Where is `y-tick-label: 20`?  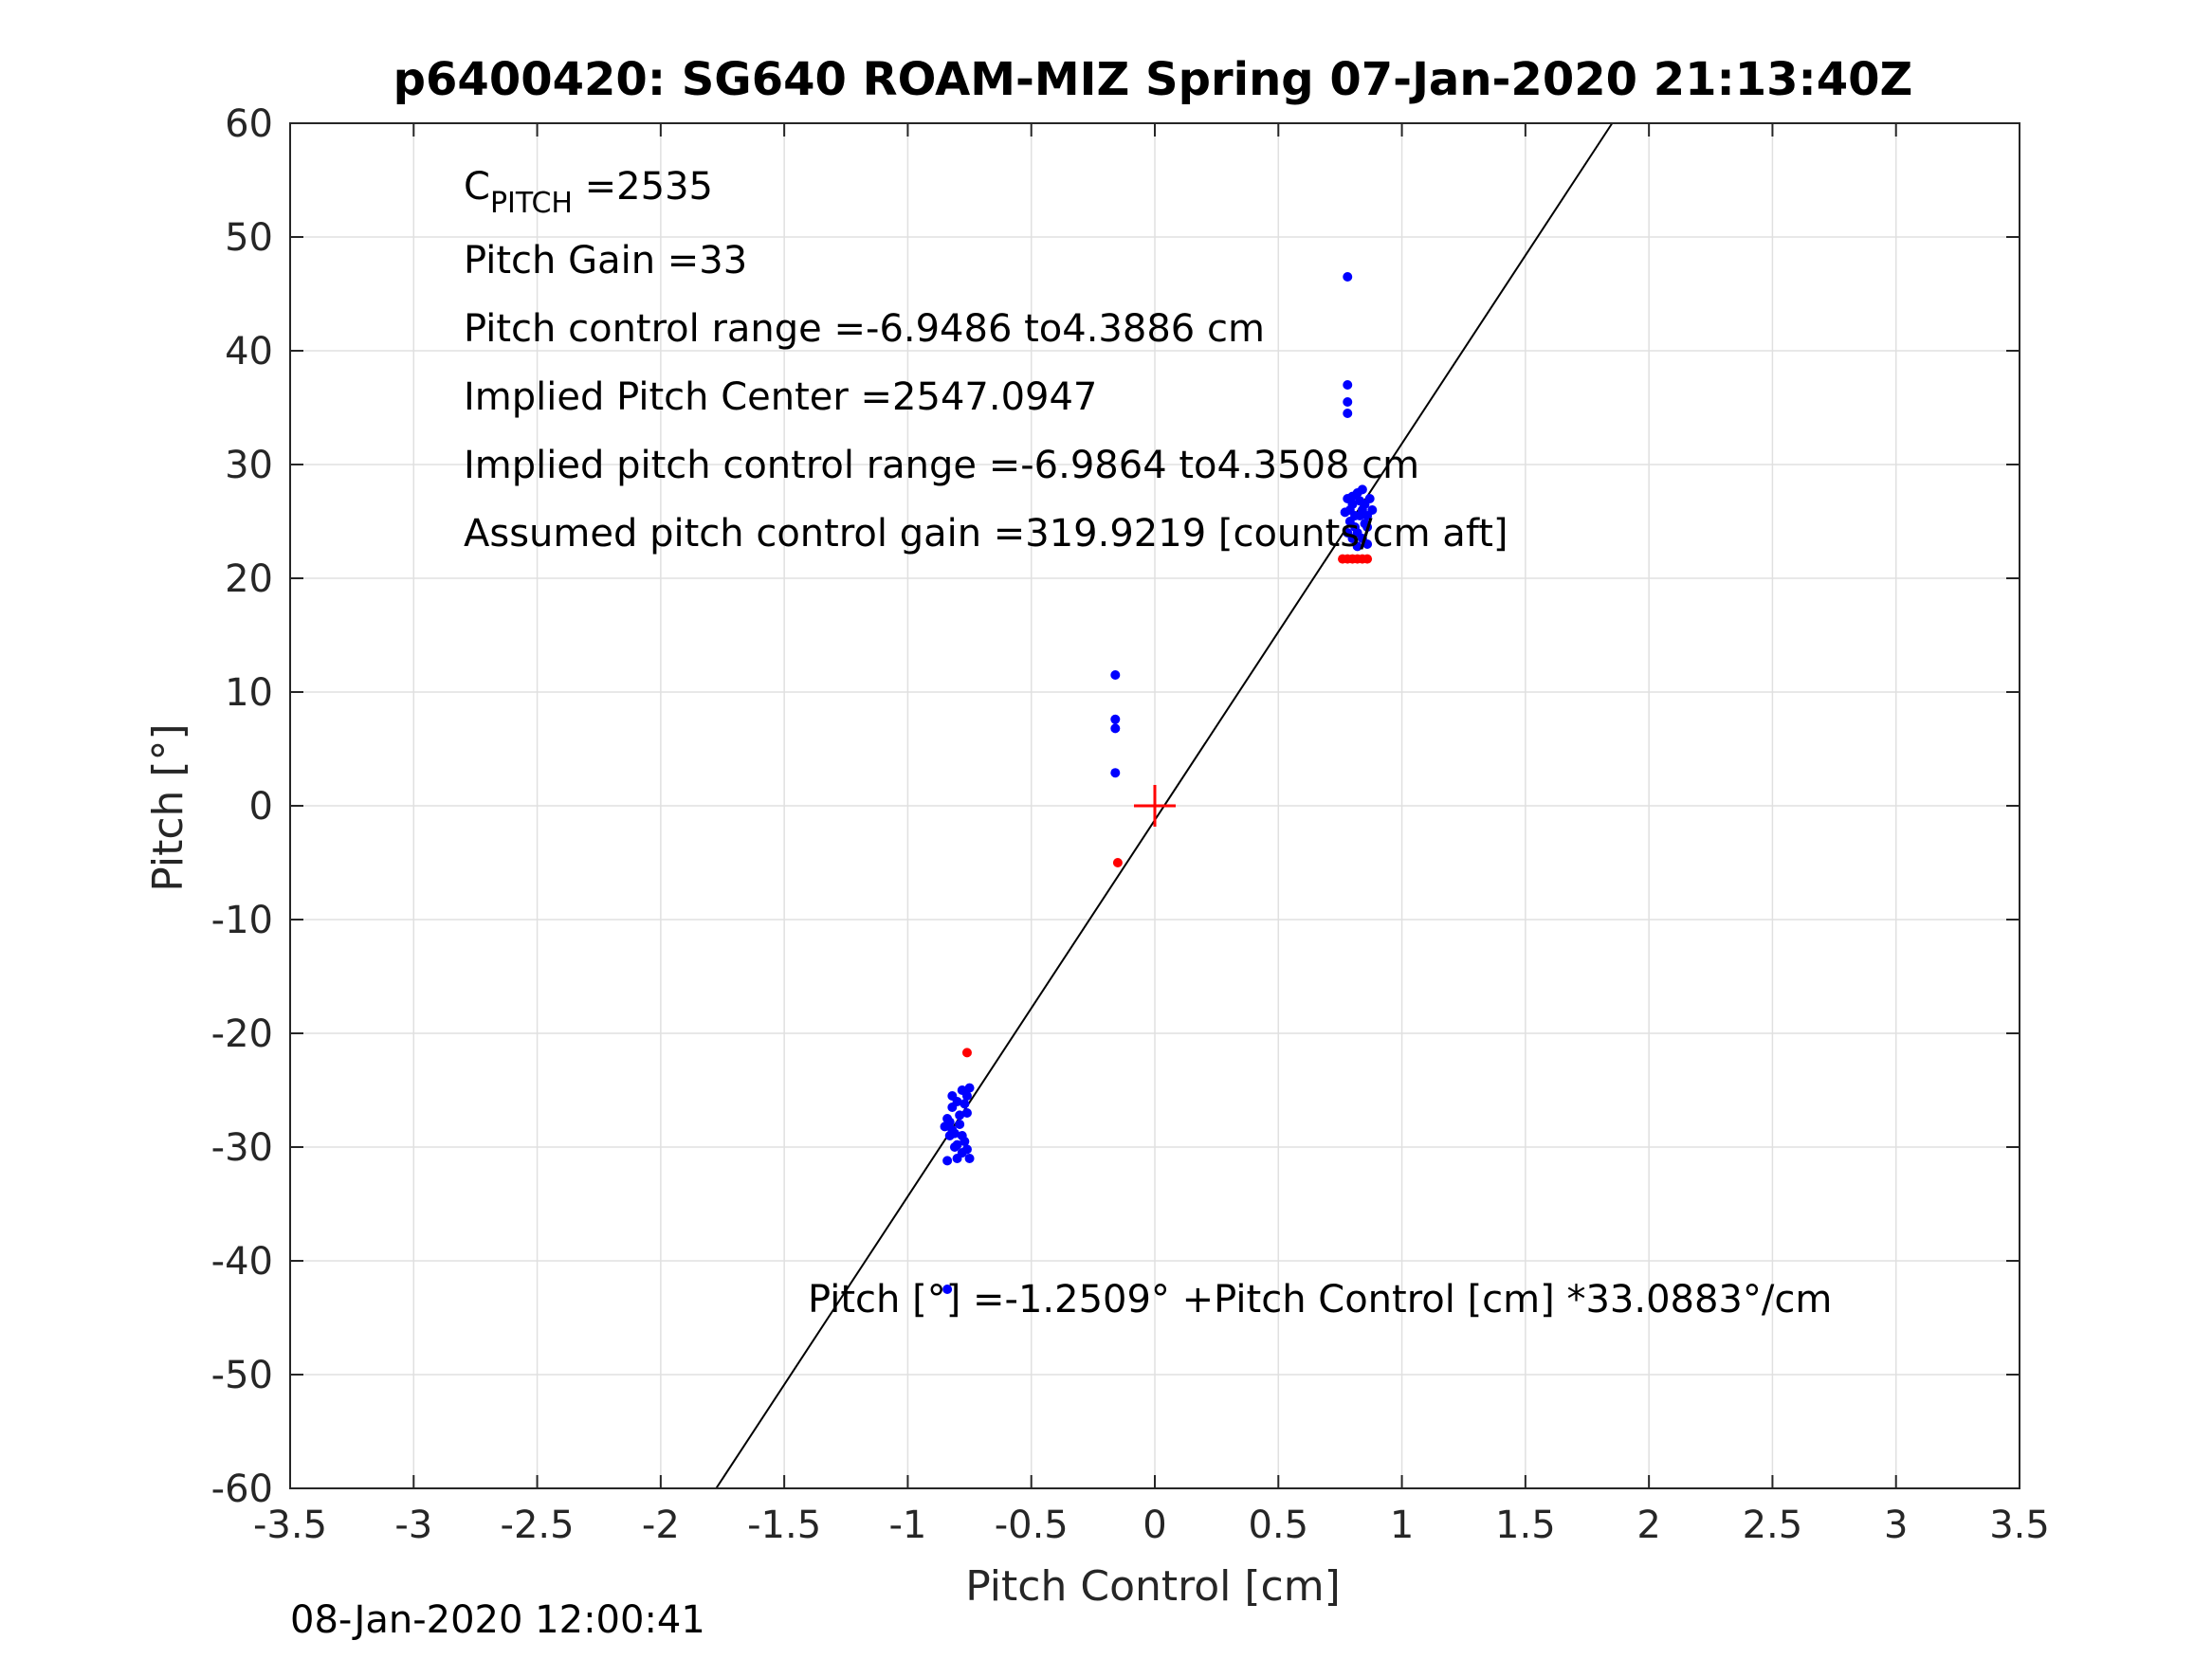
y-tick-label: 20 is located at coordinates (249, 579).